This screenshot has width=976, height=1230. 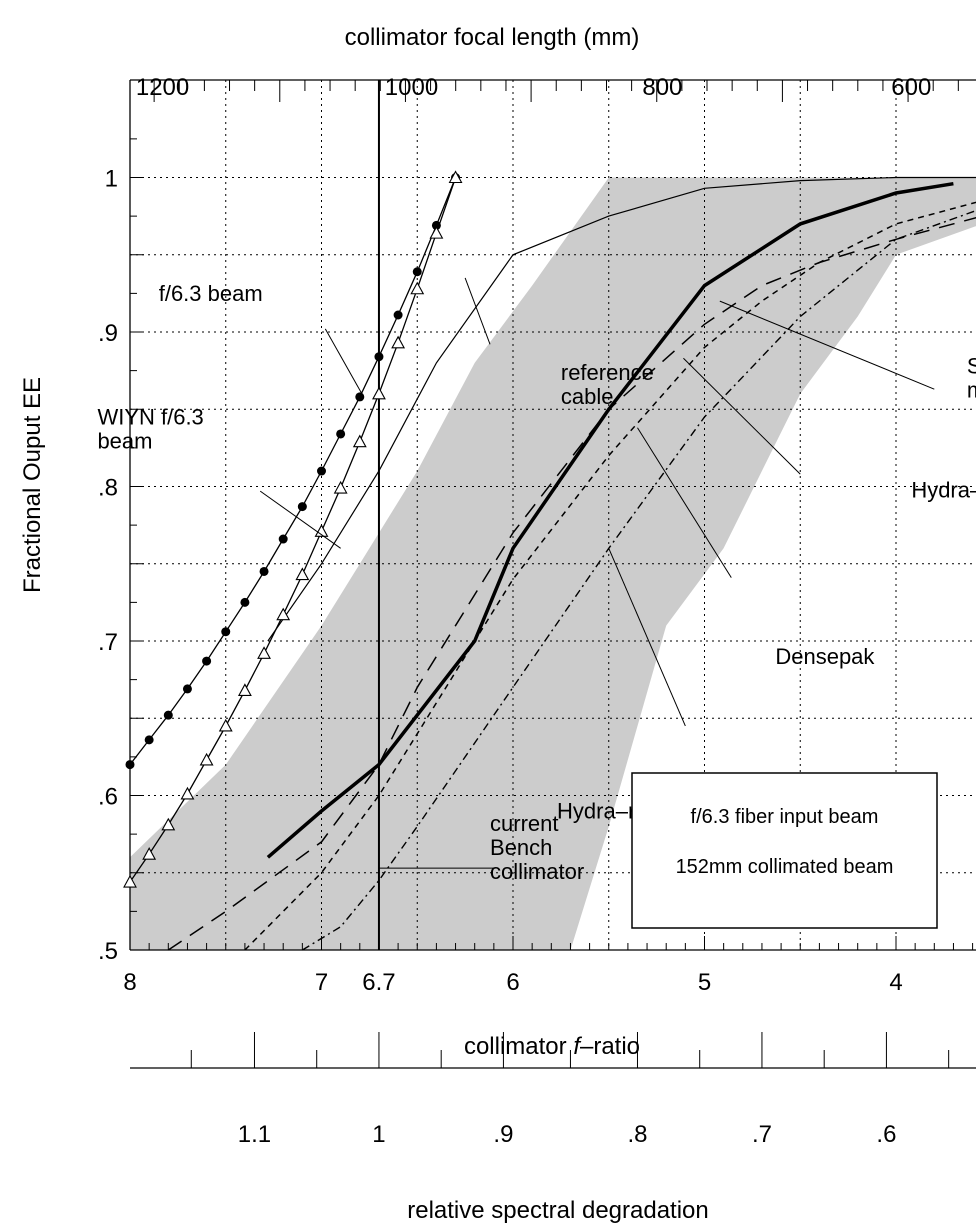 I want to click on annotation-label-line: beam, so click(x=124, y=441).